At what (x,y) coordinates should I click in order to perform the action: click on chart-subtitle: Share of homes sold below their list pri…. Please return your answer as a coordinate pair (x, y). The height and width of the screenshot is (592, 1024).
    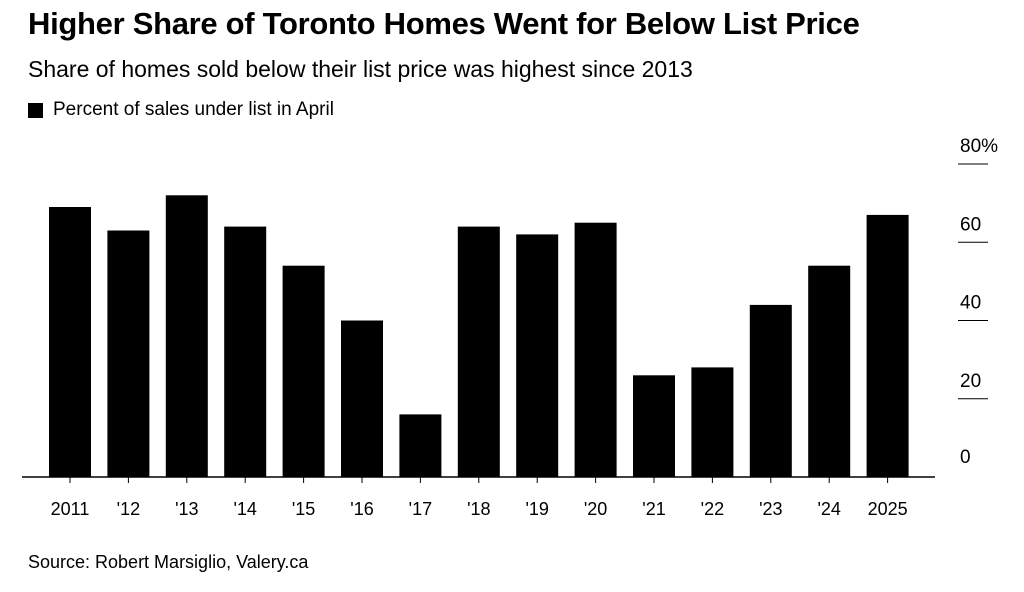
    Looking at the image, I should click on (360, 69).